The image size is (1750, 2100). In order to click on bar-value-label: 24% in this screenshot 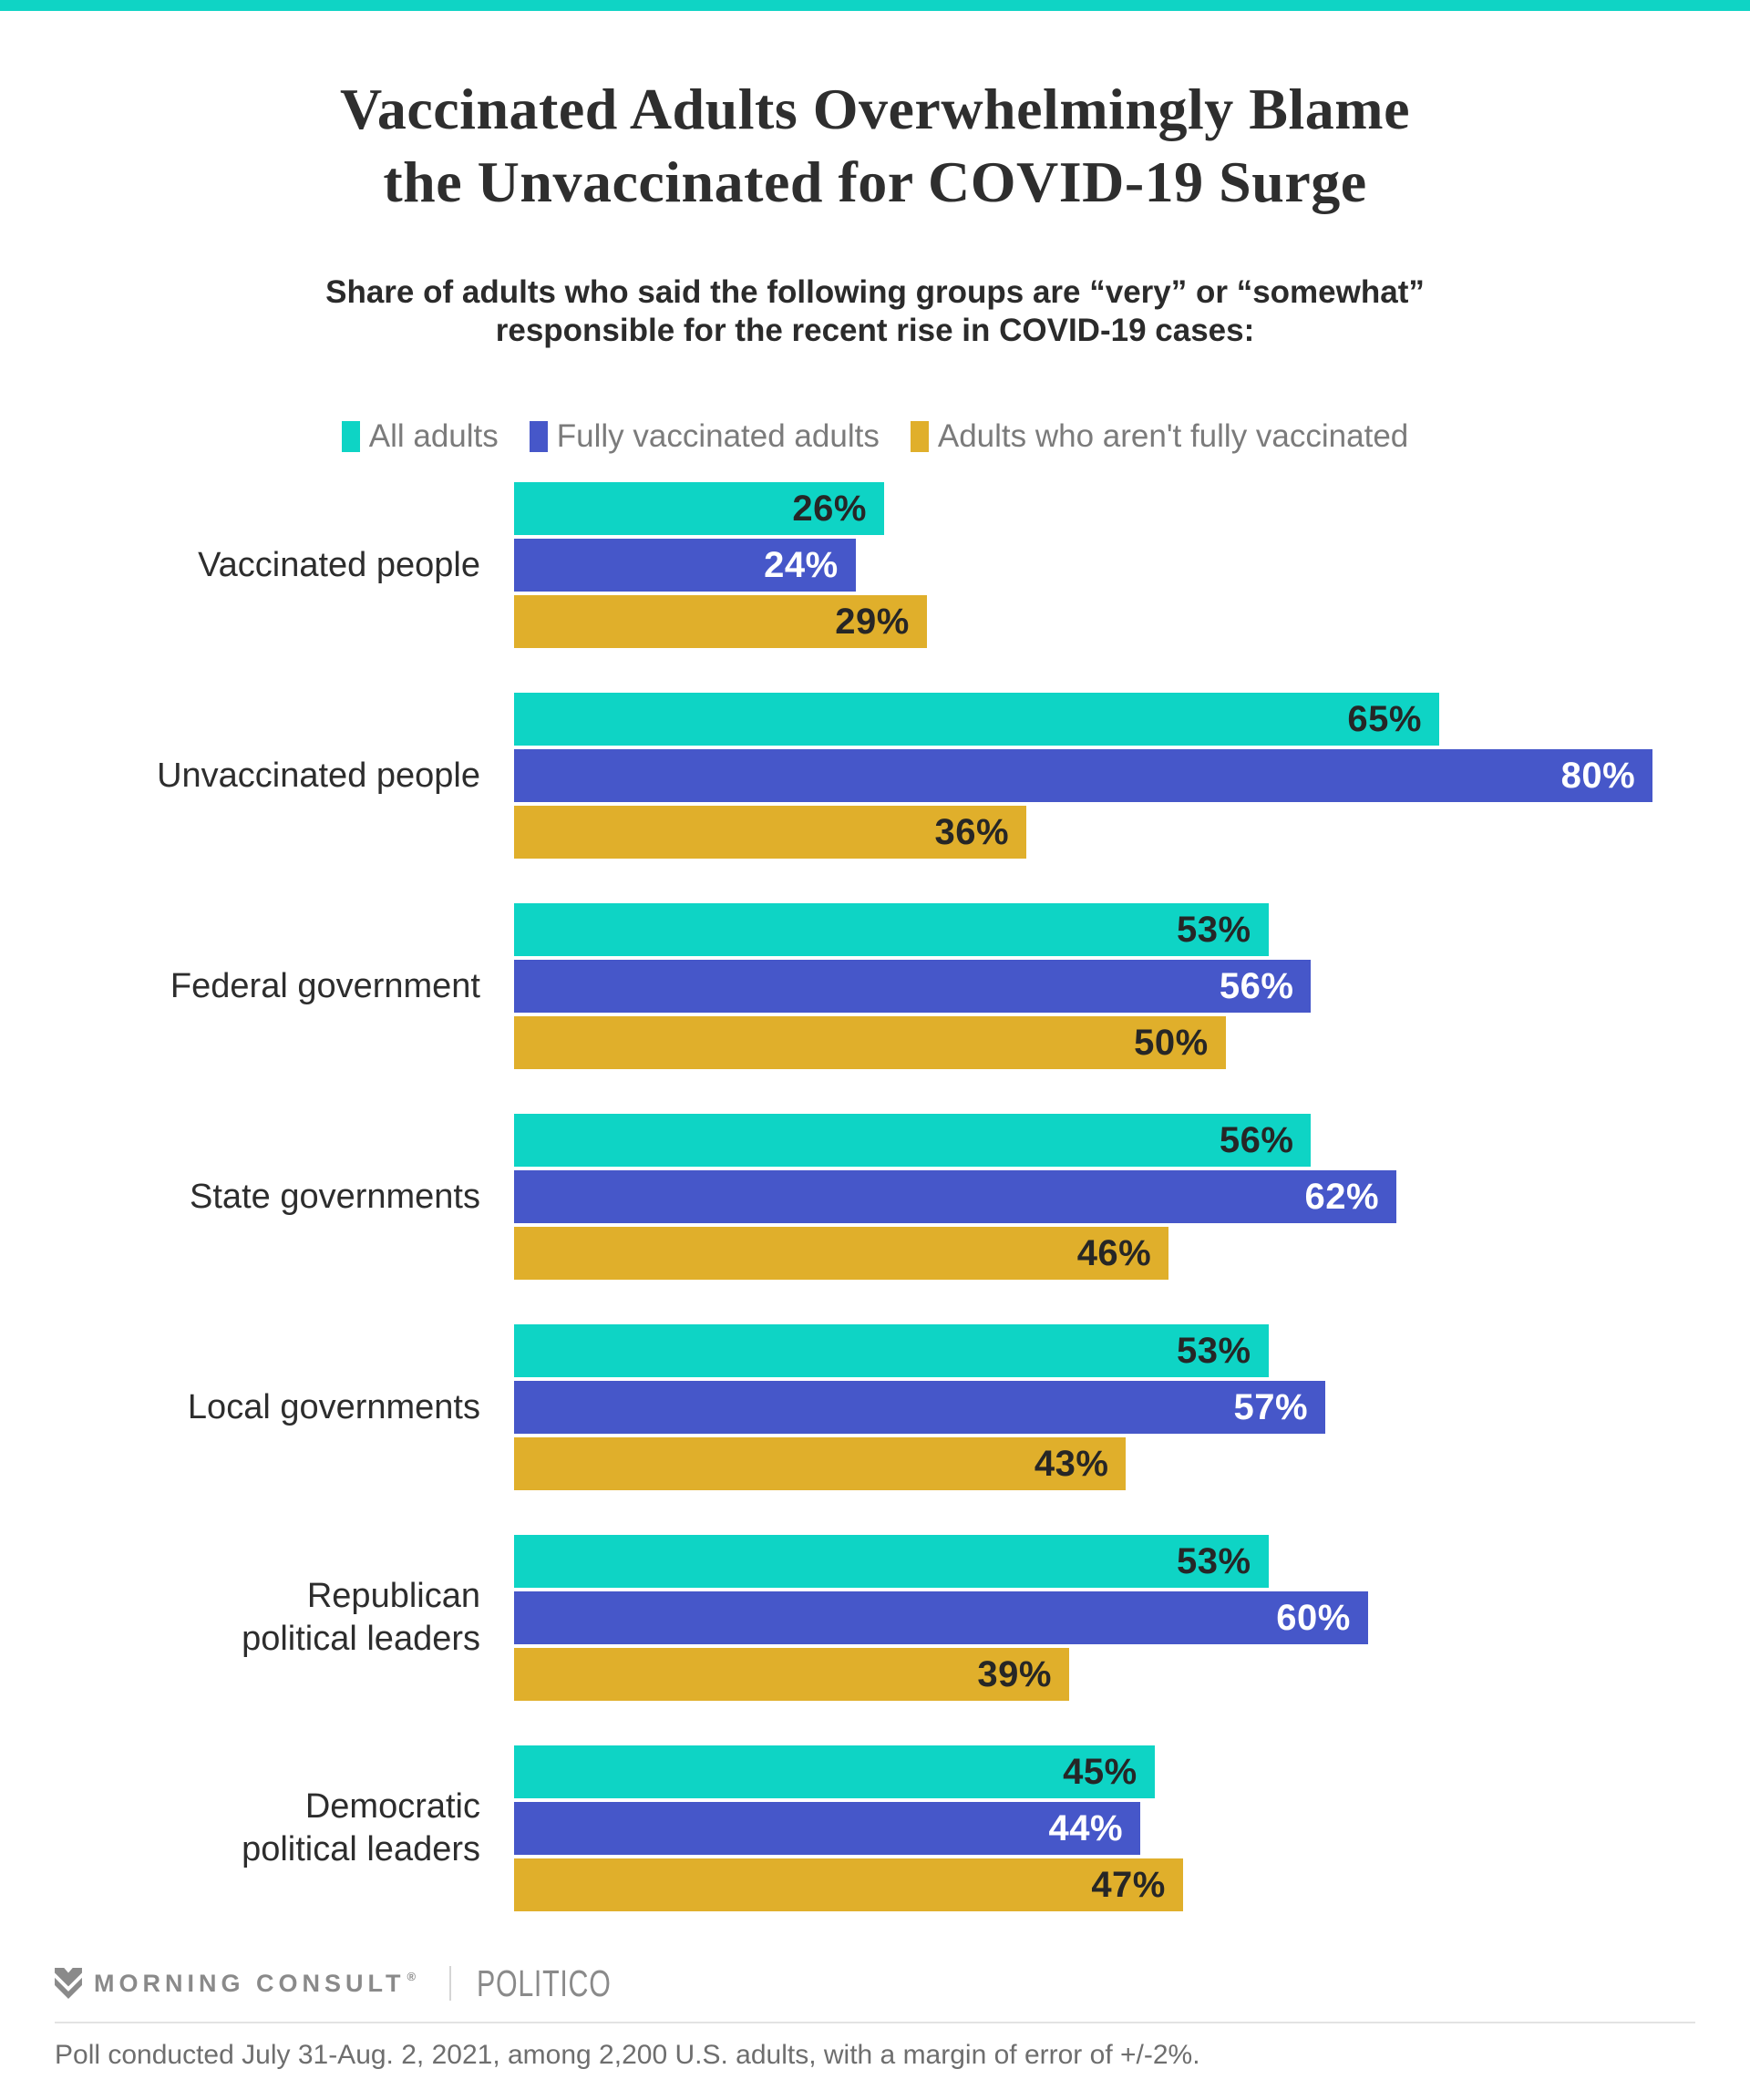, I will do `click(801, 565)`.